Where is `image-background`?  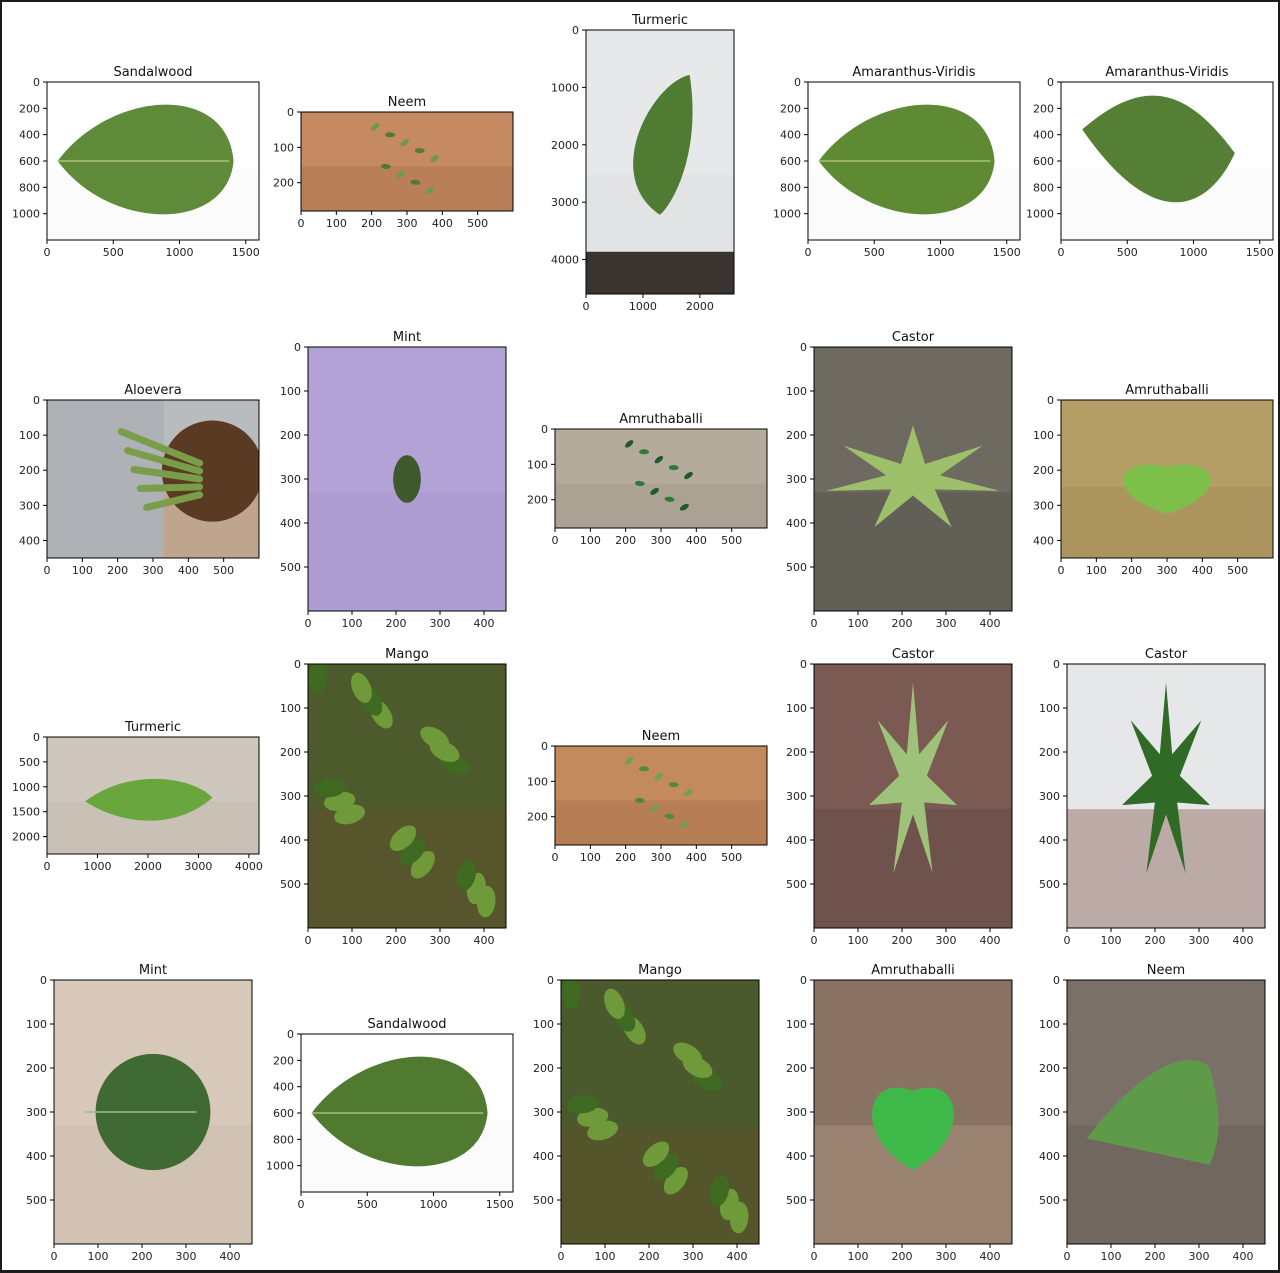 image-background is located at coordinates (661, 795).